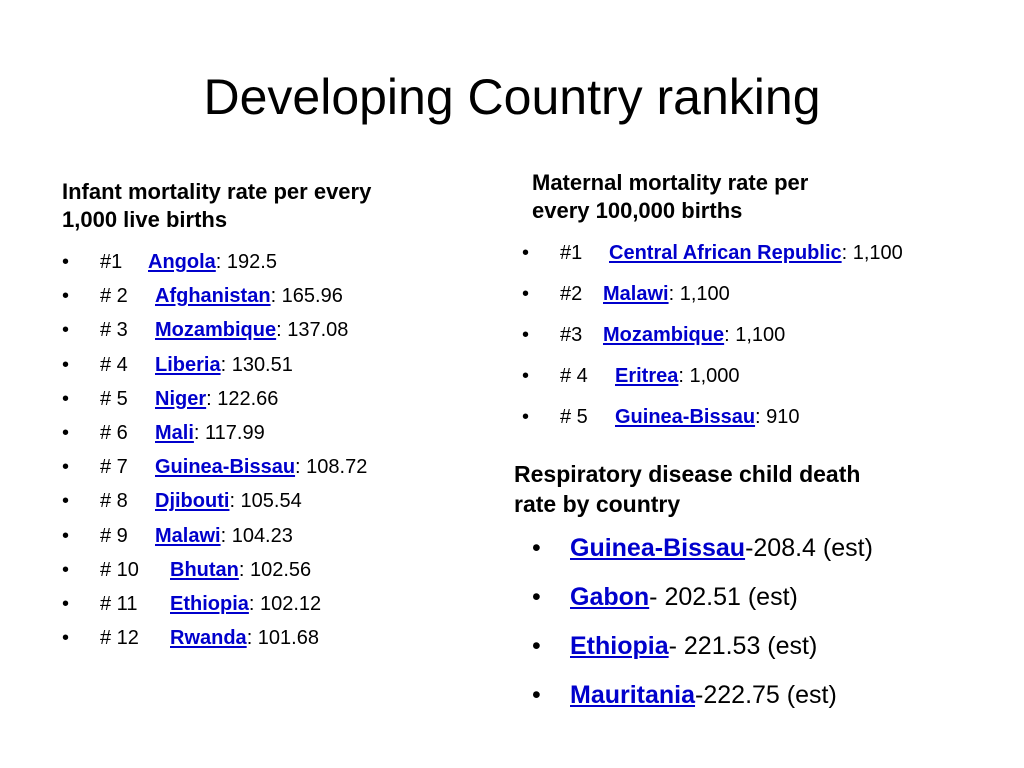  I want to click on country-link: Angola, so click(182, 262).